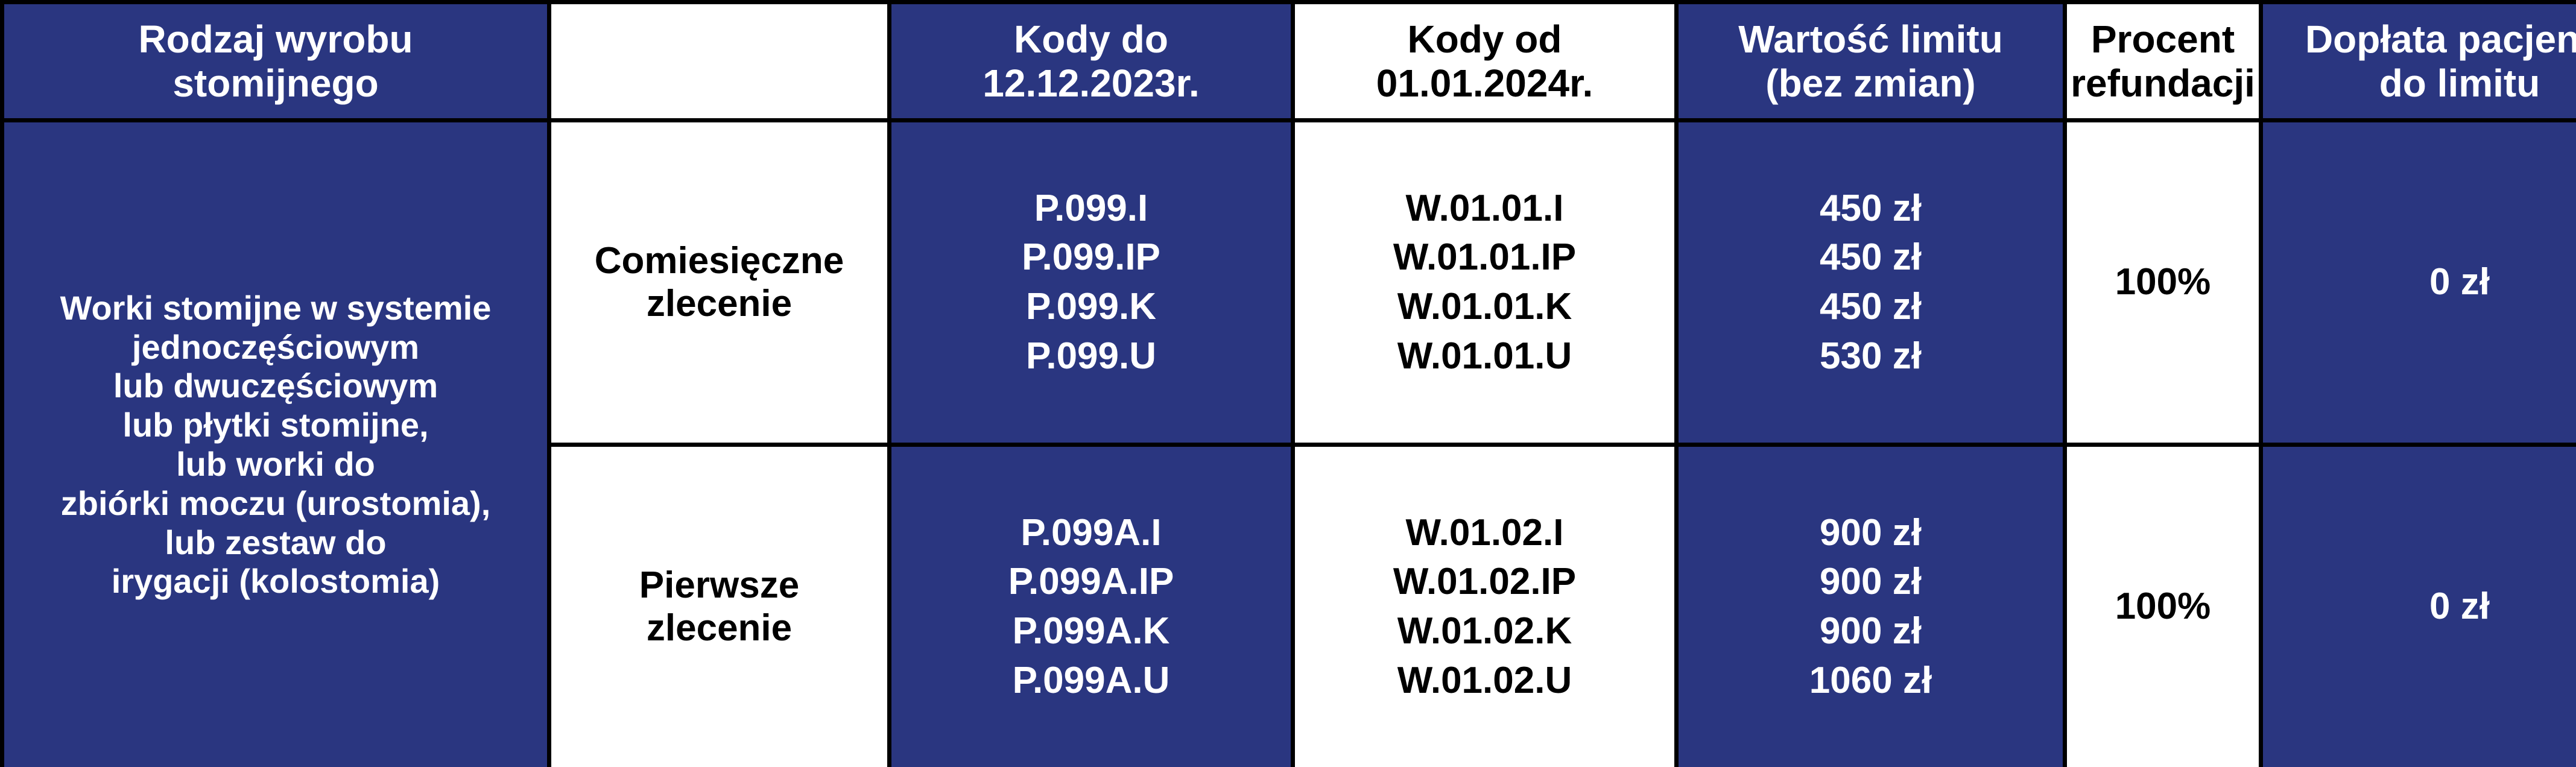 The width and height of the screenshot is (2576, 767). I want to click on limit-value-4: 530 zł, so click(1871, 356).